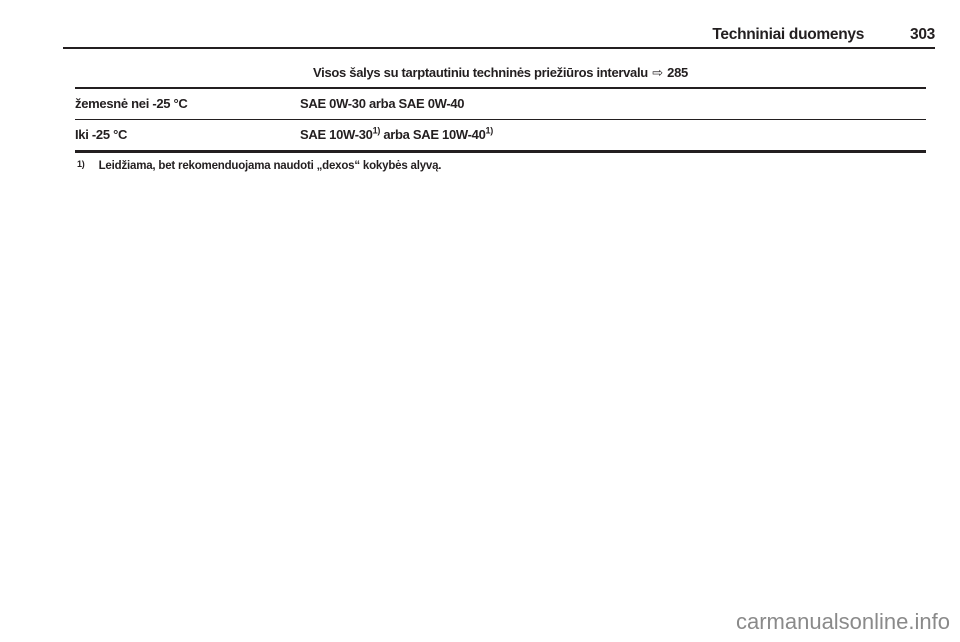 The image size is (960, 642). Describe the element at coordinates (101, 134) in the screenshot. I see `temperature-range-label: Iki -25 °C` at that location.